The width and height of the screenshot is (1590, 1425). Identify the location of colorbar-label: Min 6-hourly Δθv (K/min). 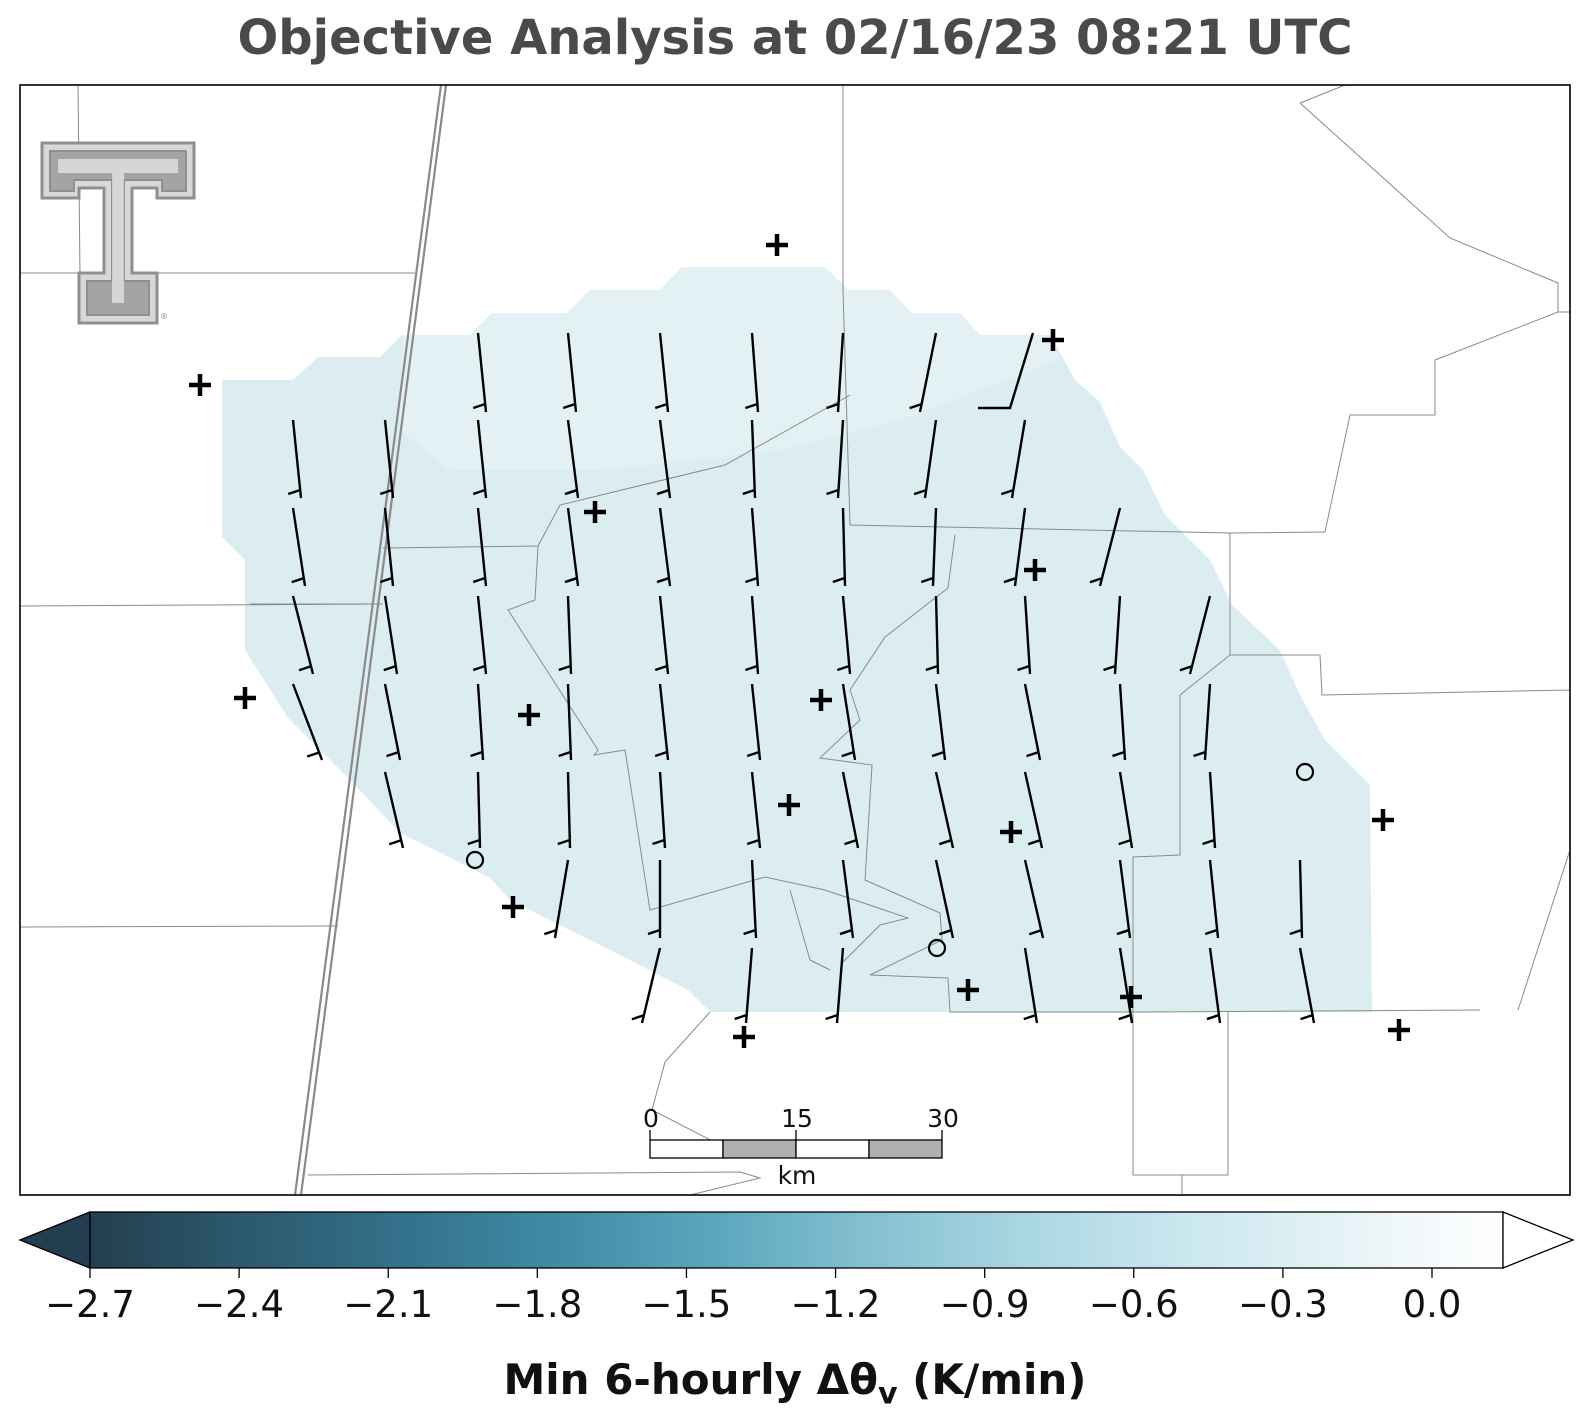
(795, 1383).